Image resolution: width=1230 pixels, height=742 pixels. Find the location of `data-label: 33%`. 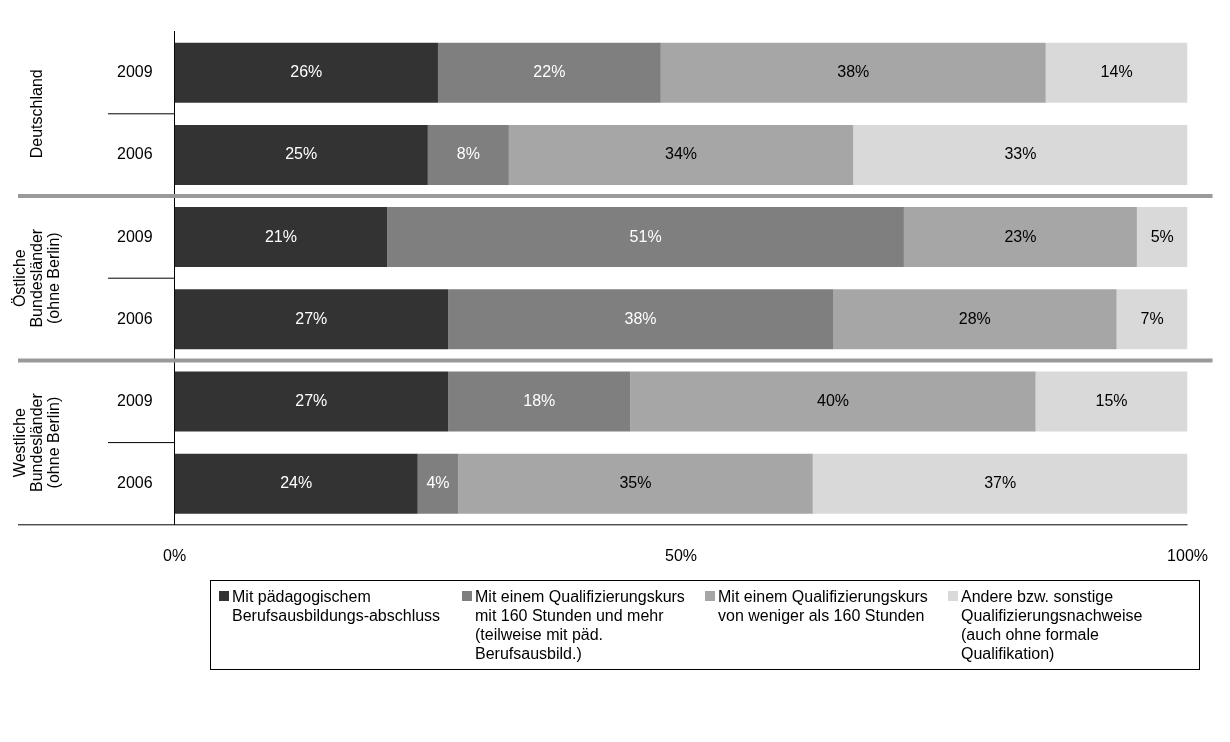

data-label: 33% is located at coordinates (1020, 154).